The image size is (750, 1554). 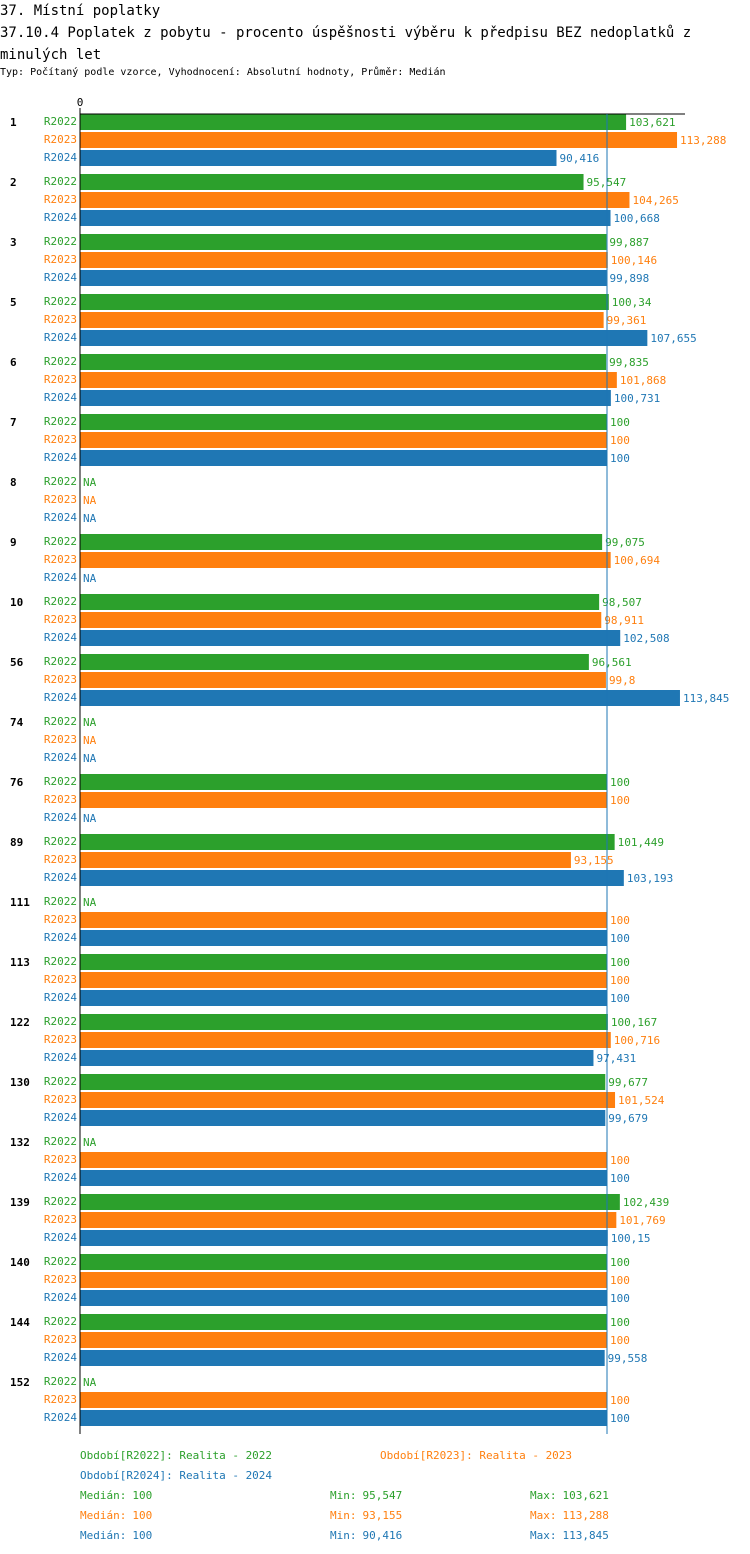 I want to click on value-label: 100,167, so click(x=634, y=1022).